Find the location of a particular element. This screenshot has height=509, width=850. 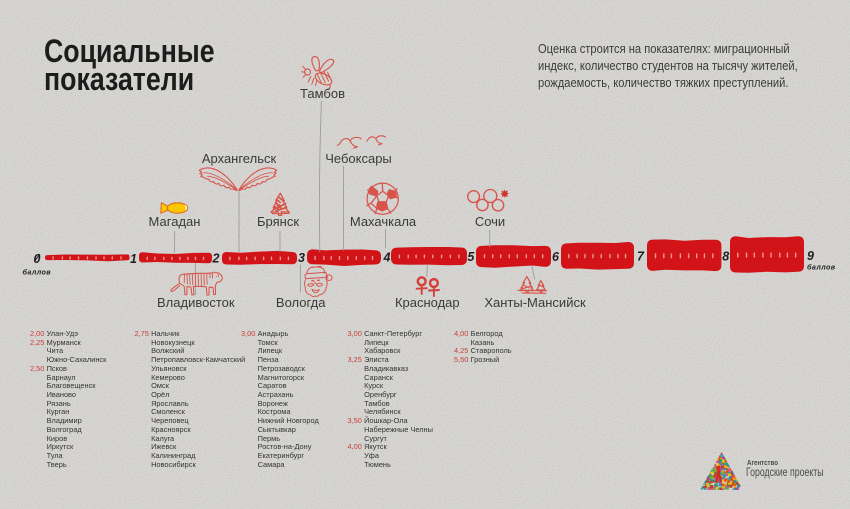

svg-text: 1 is located at coordinates (133, 259).